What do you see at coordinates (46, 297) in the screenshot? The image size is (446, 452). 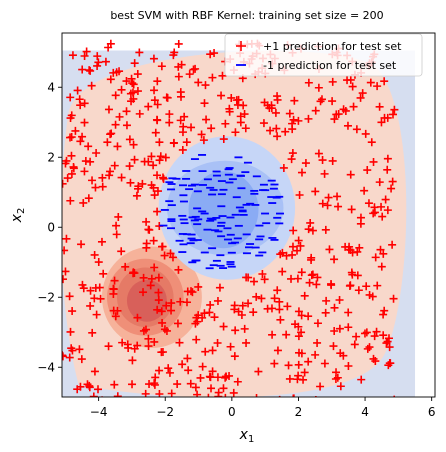 I see `y-tick-label: −2` at bounding box center [46, 297].